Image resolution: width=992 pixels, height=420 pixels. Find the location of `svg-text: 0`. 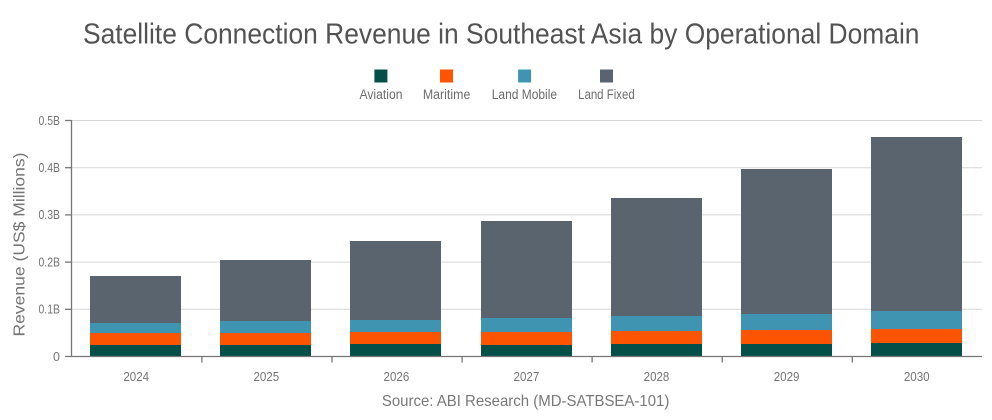

svg-text: 0 is located at coordinates (56, 357).